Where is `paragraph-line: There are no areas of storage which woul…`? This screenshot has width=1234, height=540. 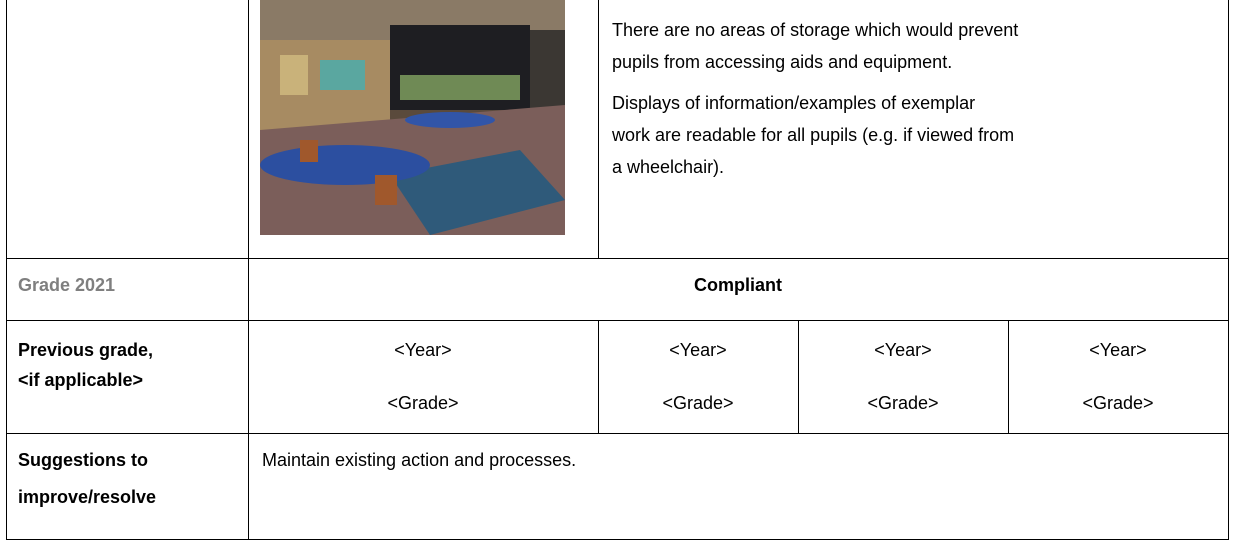 paragraph-line: There are no areas of storage which woul… is located at coordinates (815, 30).